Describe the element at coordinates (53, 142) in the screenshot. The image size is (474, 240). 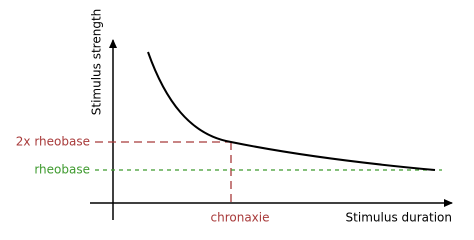
I see `double-rheobase-label: 2x rheobase` at that location.